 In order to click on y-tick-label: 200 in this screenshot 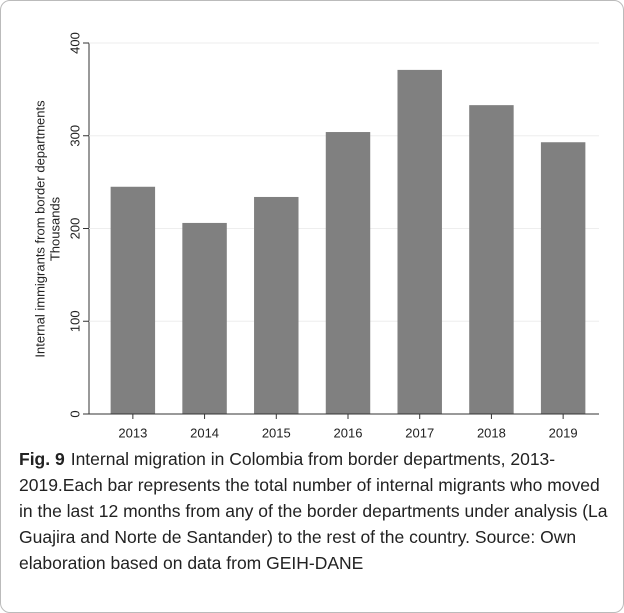, I will do `click(74, 229)`.